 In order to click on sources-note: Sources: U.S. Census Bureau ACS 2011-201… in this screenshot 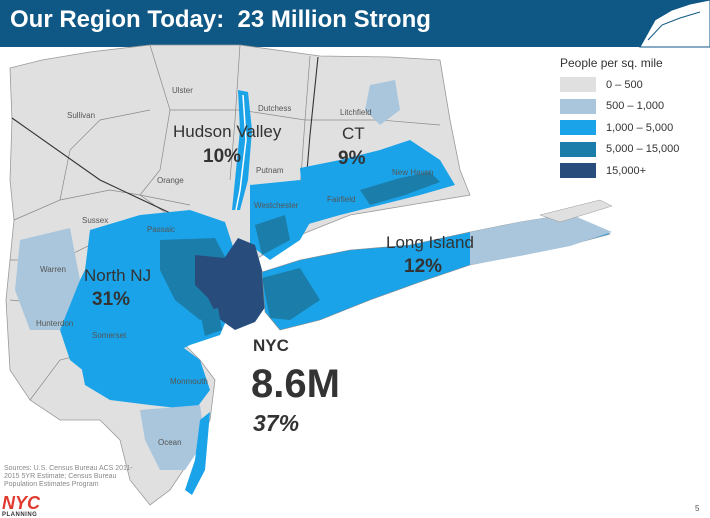, I will do `click(68, 476)`.